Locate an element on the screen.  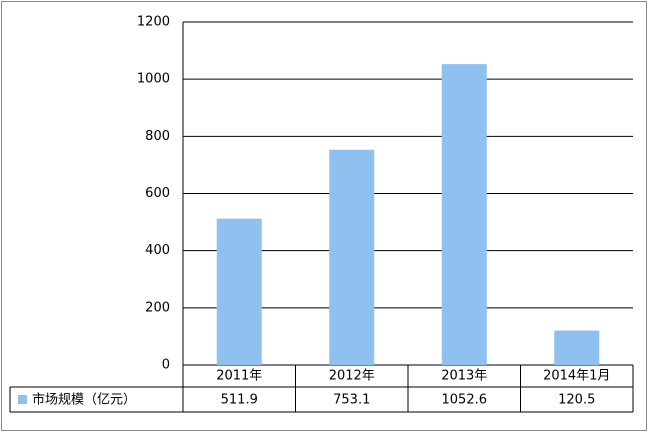
y-tick-label: 1000 is located at coordinates (153, 79).